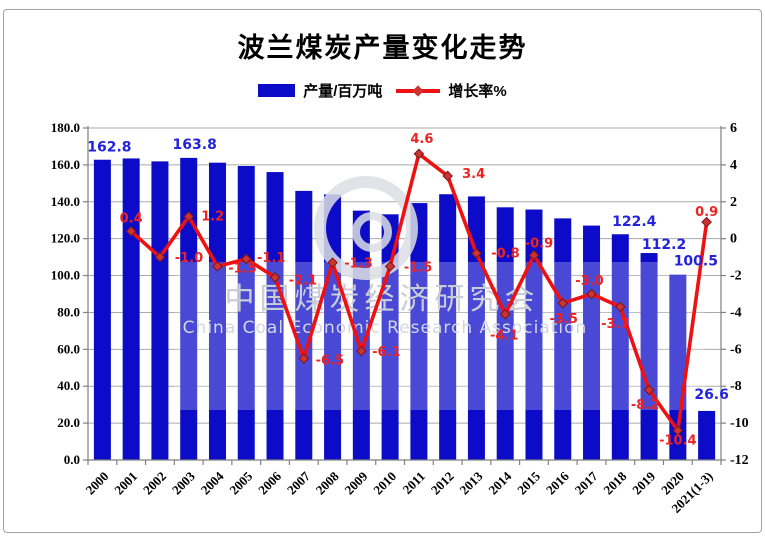 Image resolution: width=765 pixels, height=546 pixels. What do you see at coordinates (442, 483) in the screenshot?
I see `x-label-2012: 2012` at bounding box center [442, 483].